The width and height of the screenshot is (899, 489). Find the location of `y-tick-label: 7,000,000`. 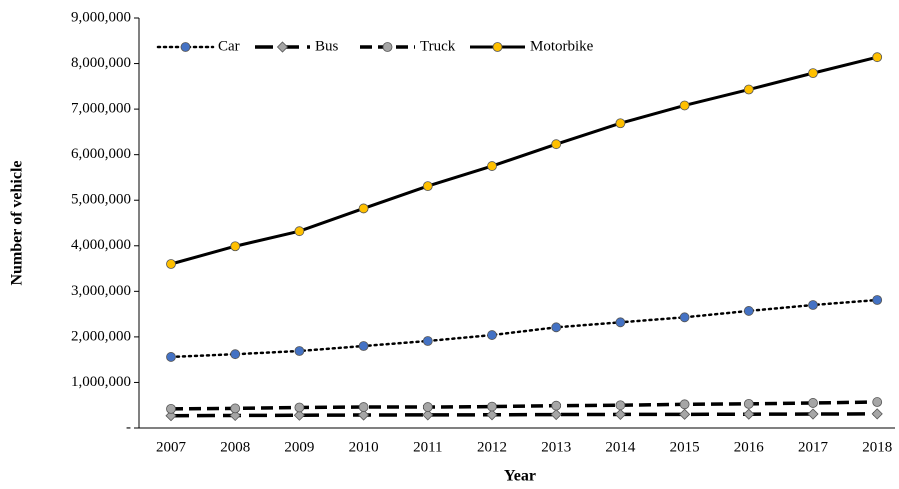

y-tick-label: 7,000,000 is located at coordinates (101, 109).